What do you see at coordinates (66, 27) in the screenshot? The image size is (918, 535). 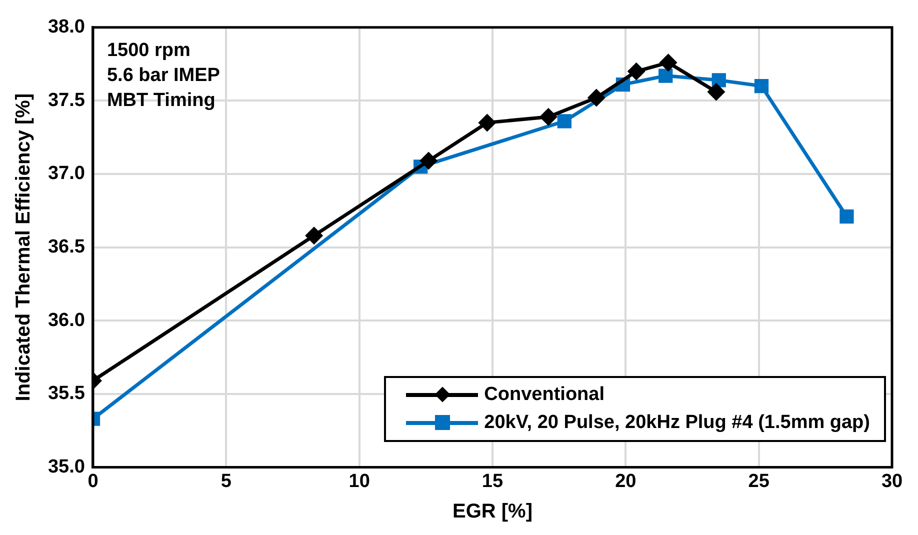 I see `y-tick-label: 38.0` at bounding box center [66, 27].